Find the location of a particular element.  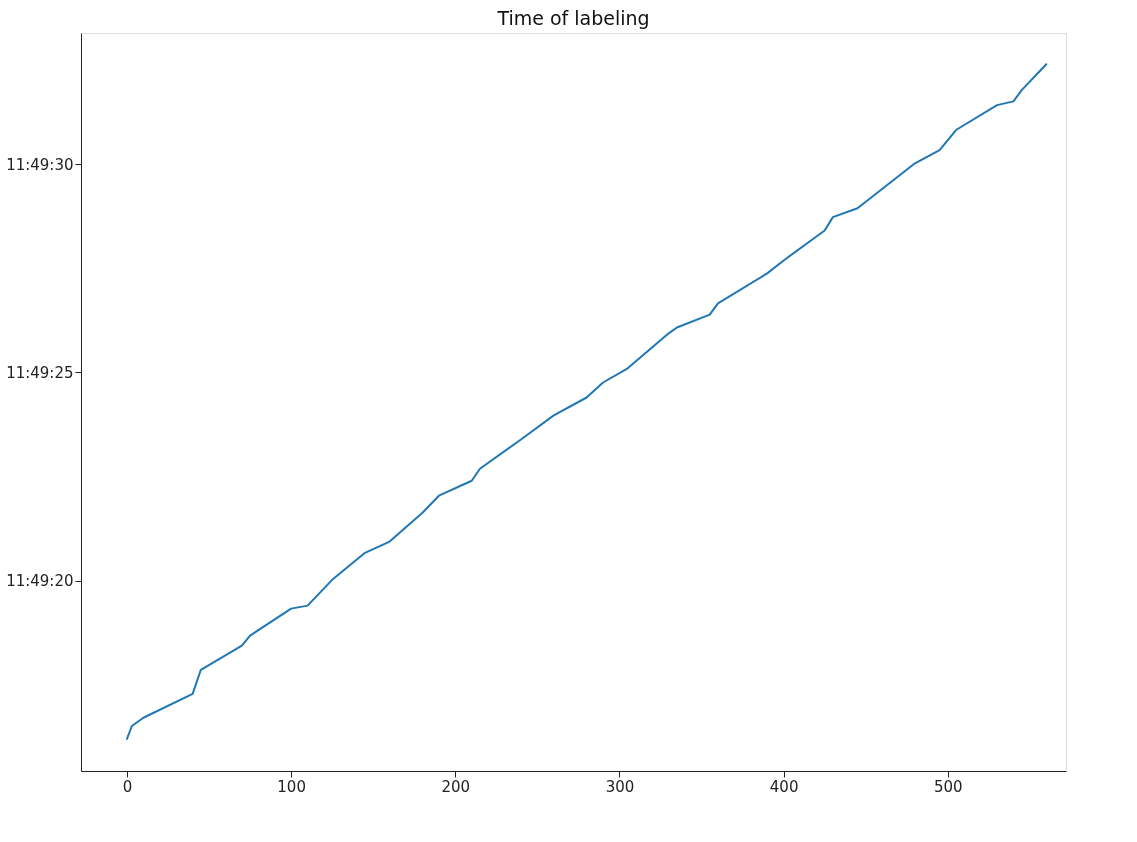

y-tick-label: 11:49:20 is located at coordinates (40, 581).